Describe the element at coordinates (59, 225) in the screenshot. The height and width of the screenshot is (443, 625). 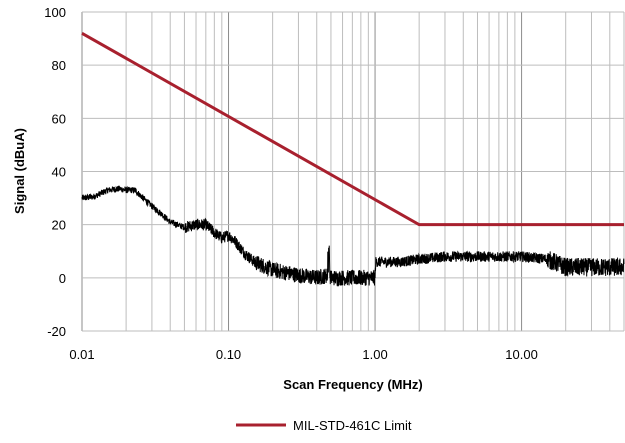
I see `y-tick-label: 20` at that location.